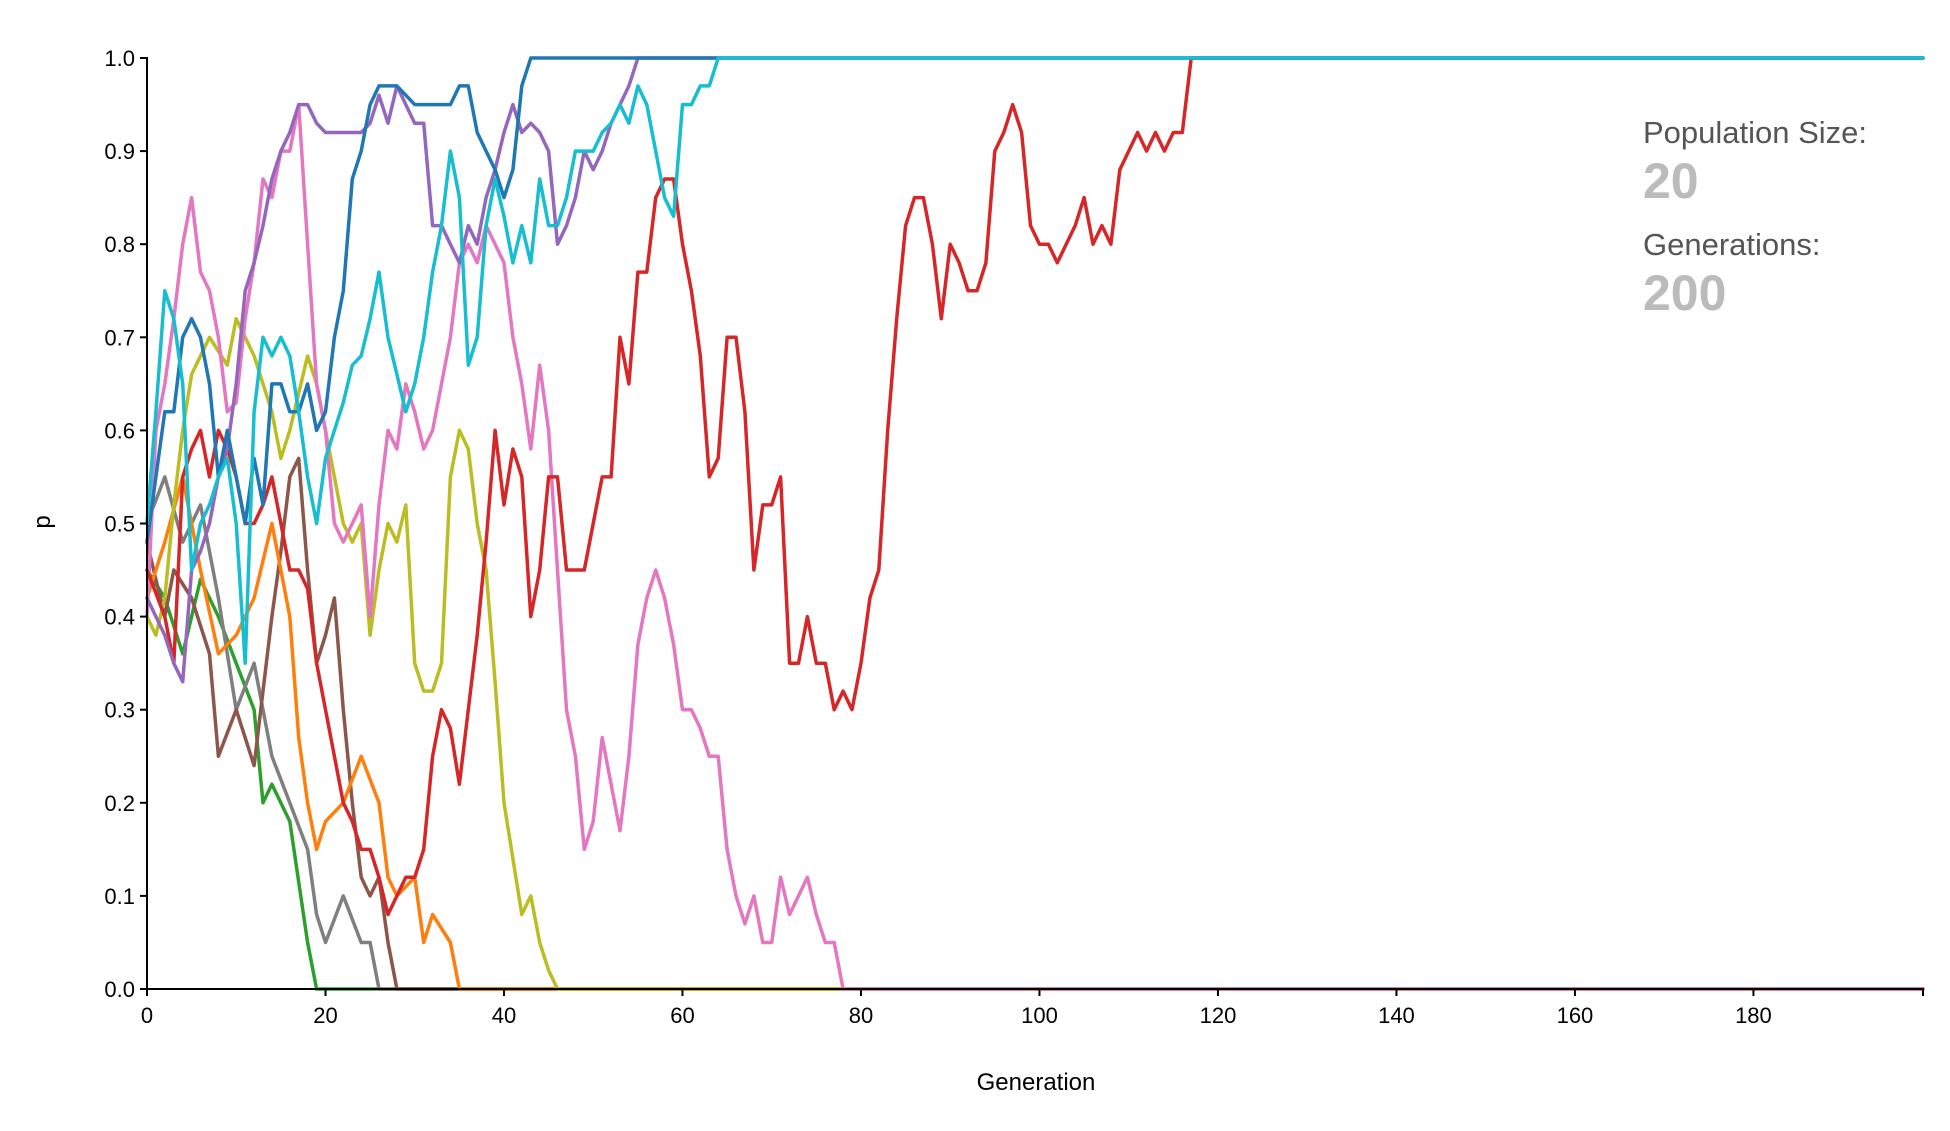 This screenshot has width=1950, height=1131. Describe the element at coordinates (1218, 1015) in the screenshot. I see `x-tick-label: 120` at that location.